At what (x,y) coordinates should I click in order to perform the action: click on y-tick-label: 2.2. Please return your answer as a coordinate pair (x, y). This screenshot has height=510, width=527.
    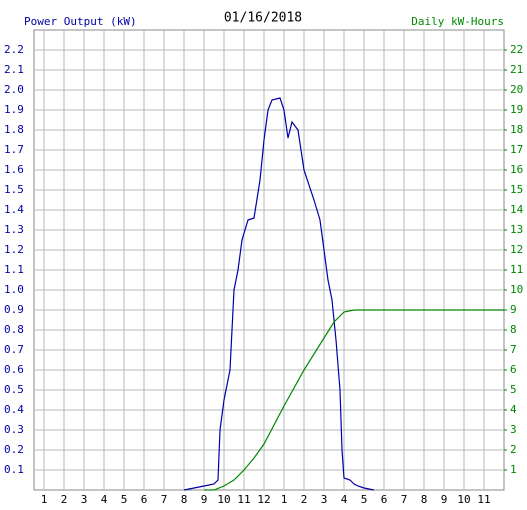
    Looking at the image, I should click on (14, 49).